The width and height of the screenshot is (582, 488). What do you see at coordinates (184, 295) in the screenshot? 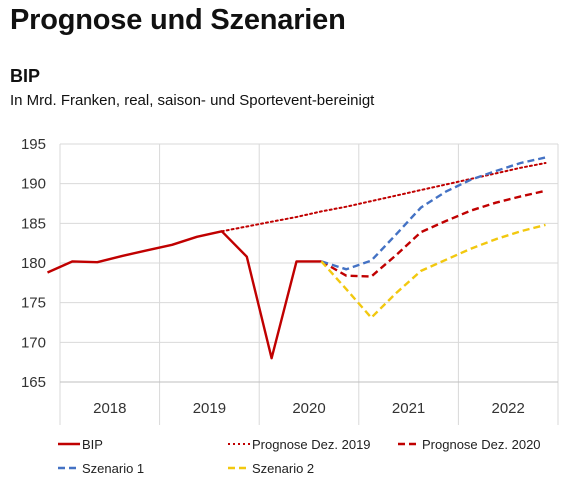
I see `series-line-bip` at bounding box center [184, 295].